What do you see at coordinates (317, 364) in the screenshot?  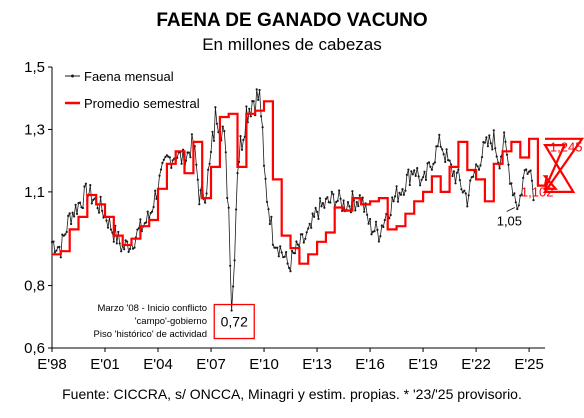 I see `x-tick-label: E'13` at bounding box center [317, 364].